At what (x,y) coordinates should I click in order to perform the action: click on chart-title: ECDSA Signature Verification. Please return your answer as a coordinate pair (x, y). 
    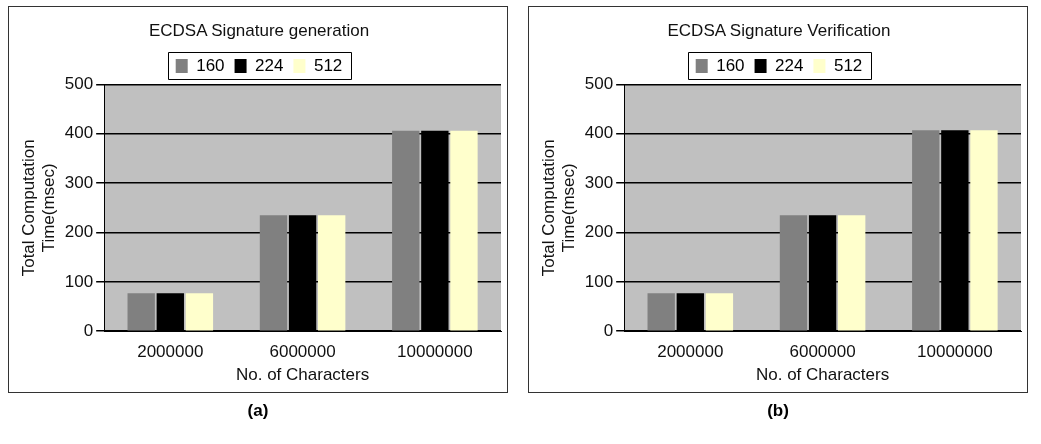
    Looking at the image, I should click on (779, 30).